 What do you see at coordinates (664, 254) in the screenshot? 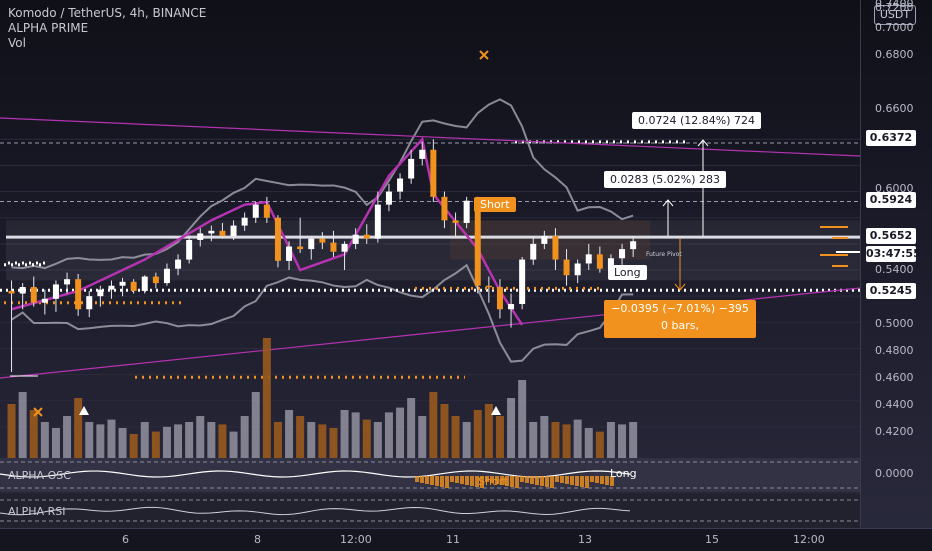
I see `future-pivot-label: Future Pivot` at bounding box center [664, 254].